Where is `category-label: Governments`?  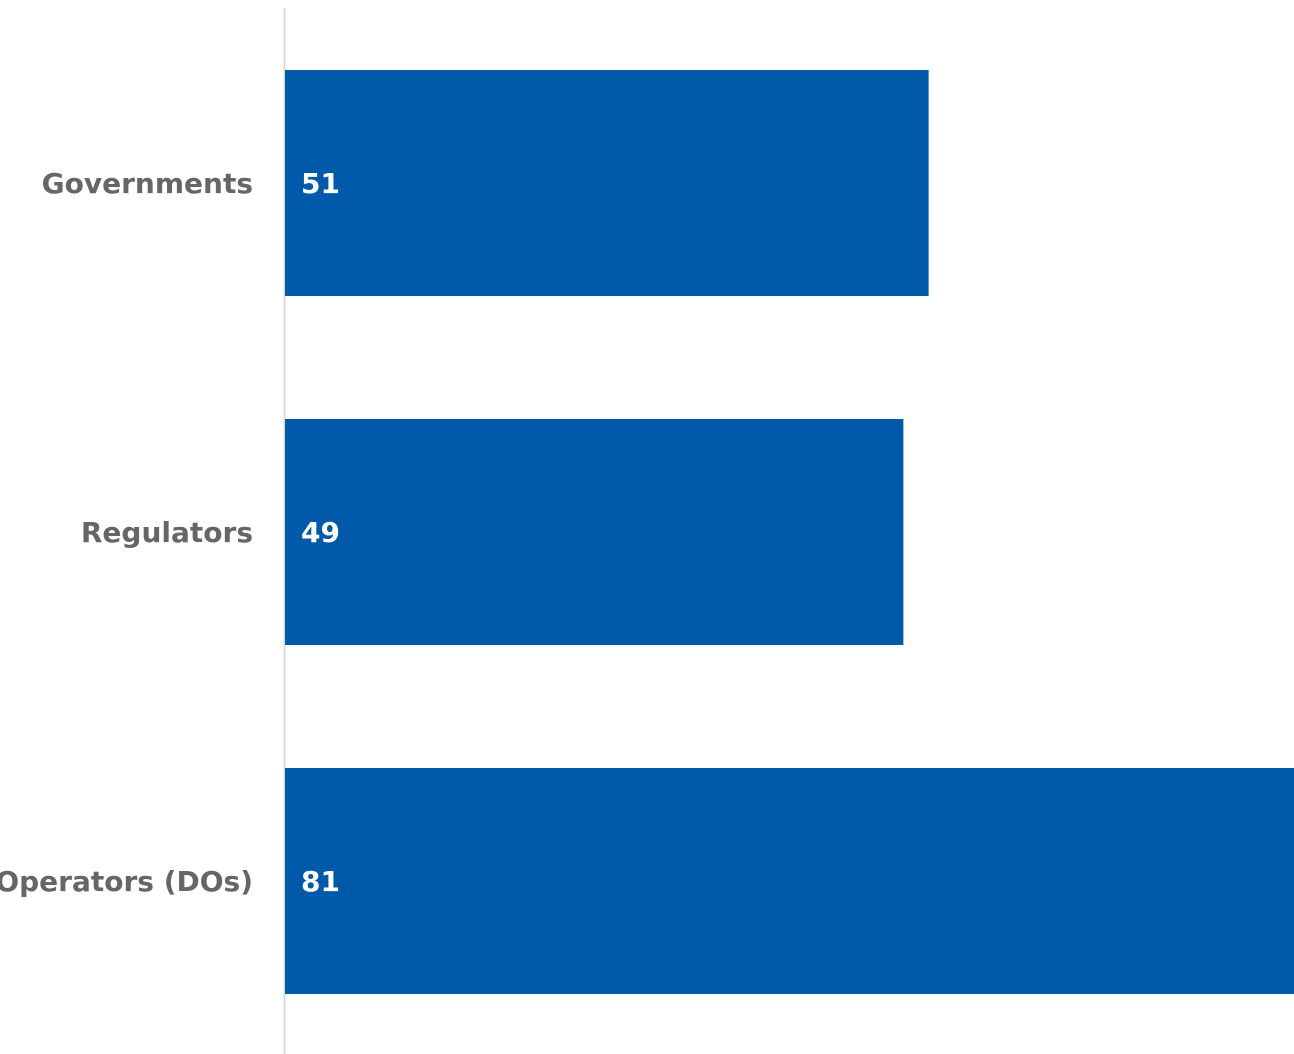 category-label: Governments is located at coordinates (147, 183).